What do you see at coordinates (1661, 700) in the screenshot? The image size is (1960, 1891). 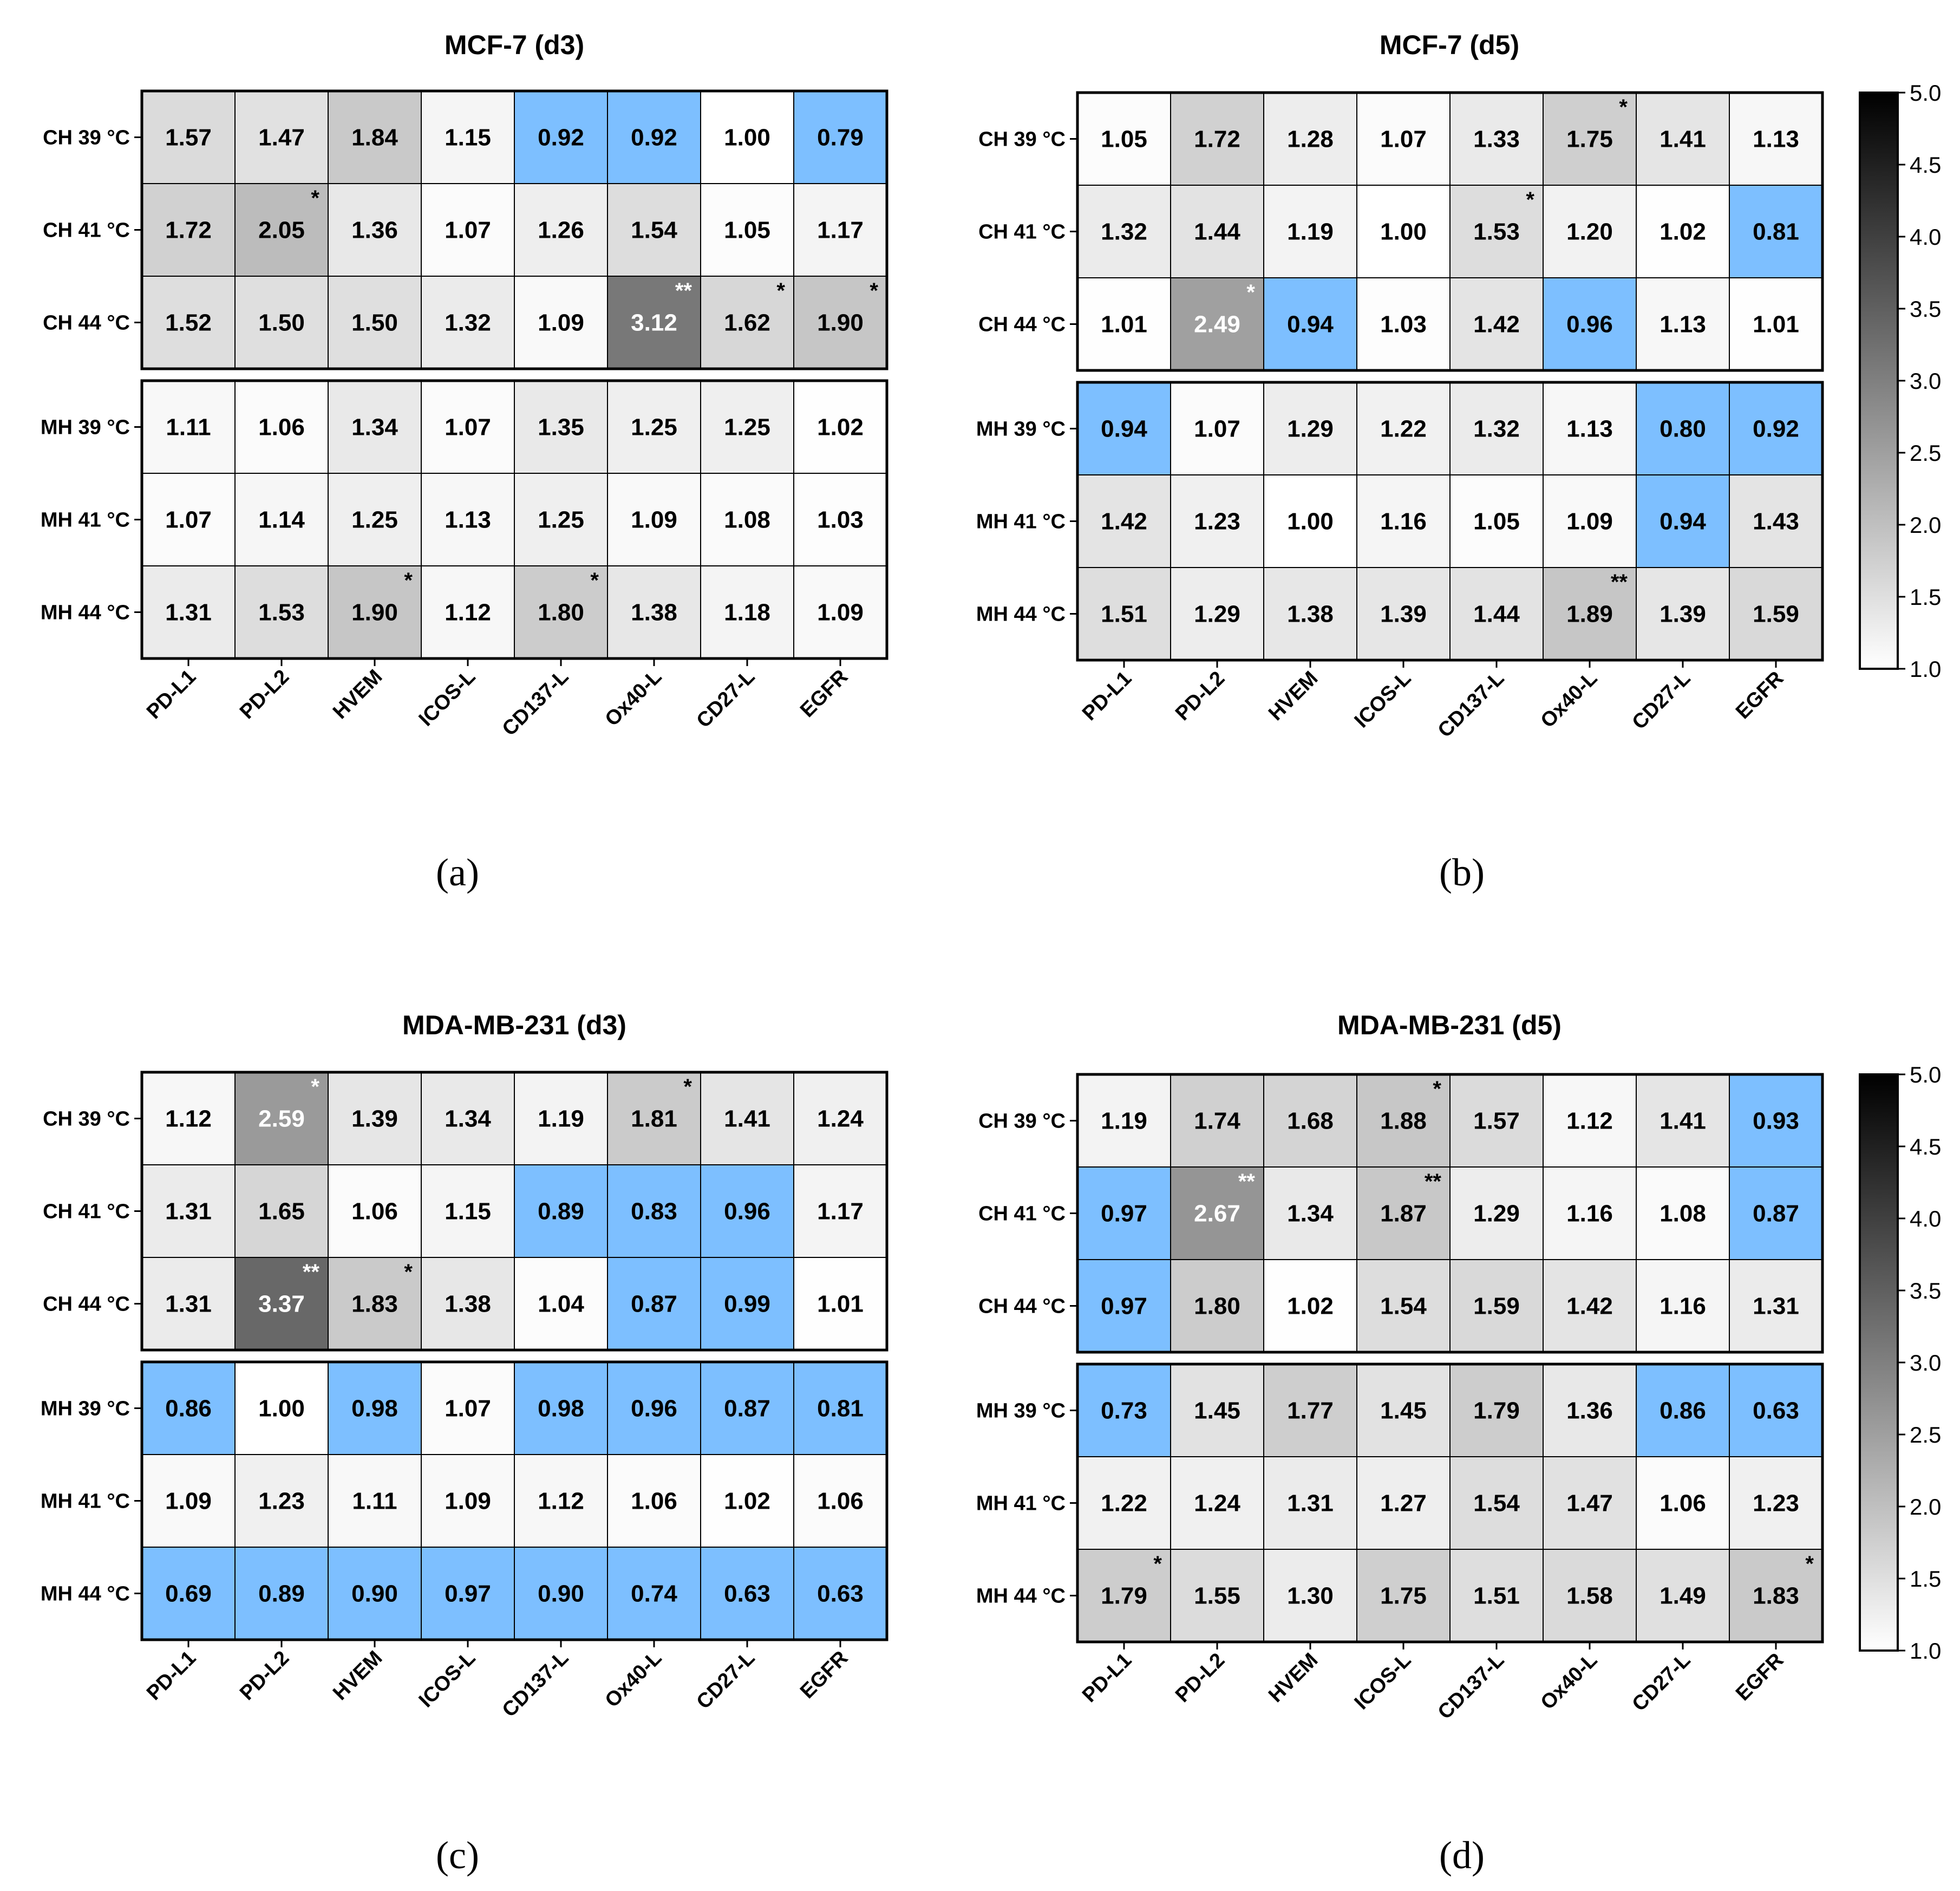 I see `column-label: CD27-L` at bounding box center [1661, 700].